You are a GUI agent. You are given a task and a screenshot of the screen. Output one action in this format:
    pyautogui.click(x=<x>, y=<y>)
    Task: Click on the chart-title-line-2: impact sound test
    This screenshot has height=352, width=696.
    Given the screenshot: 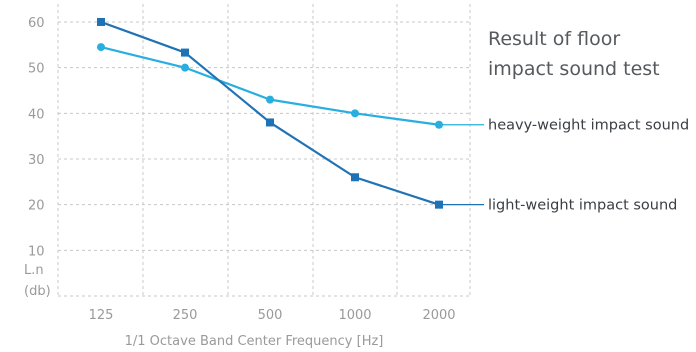 What is the action you would take?
    pyautogui.click(x=574, y=69)
    